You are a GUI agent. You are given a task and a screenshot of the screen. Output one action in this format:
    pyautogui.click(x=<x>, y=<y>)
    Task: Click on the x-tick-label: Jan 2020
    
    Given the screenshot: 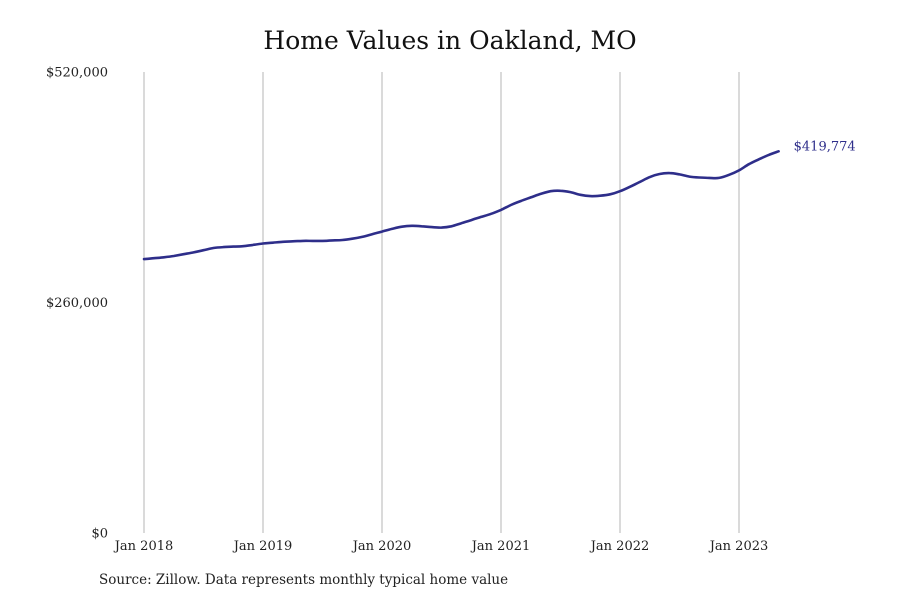 What is the action you would take?
    pyautogui.click(x=381, y=546)
    